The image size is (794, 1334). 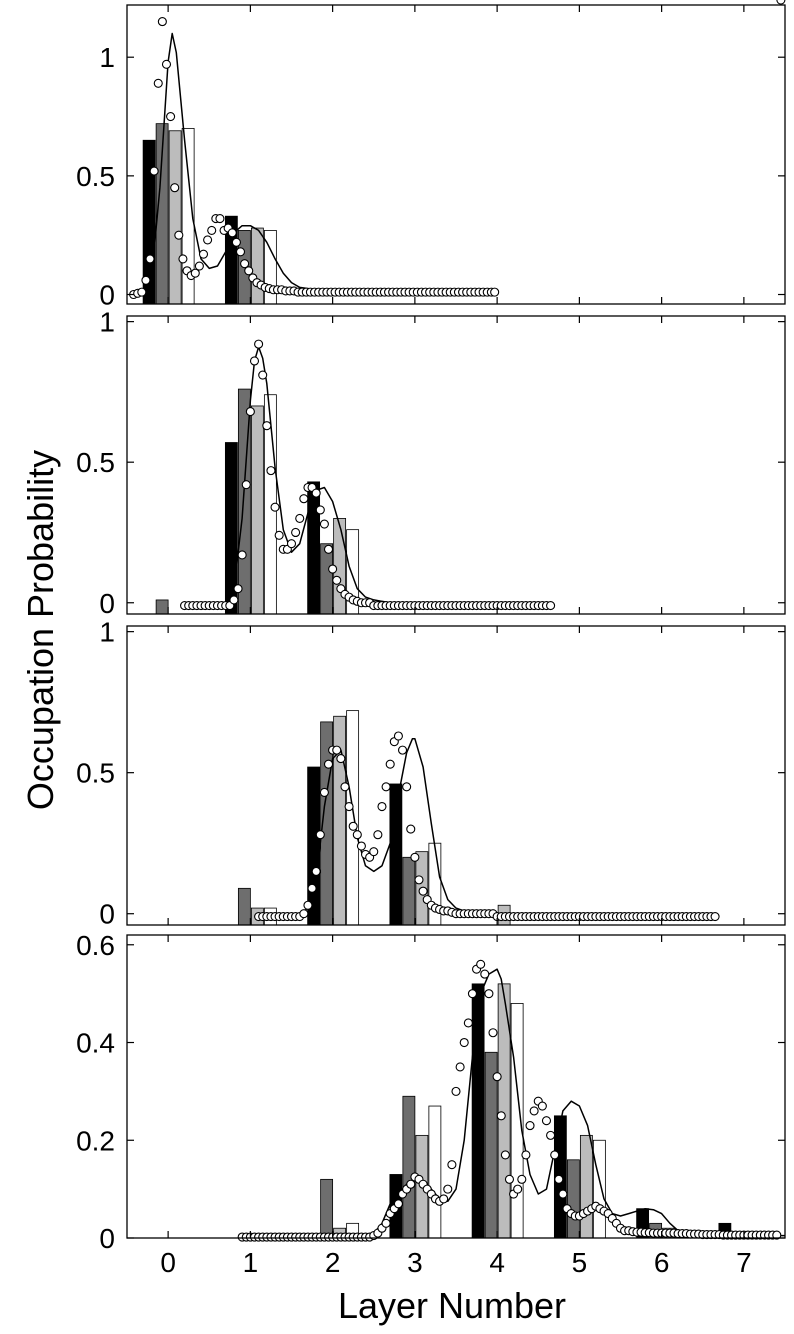 I want to click on x-tick-label: 0, so click(x=168, y=1262).